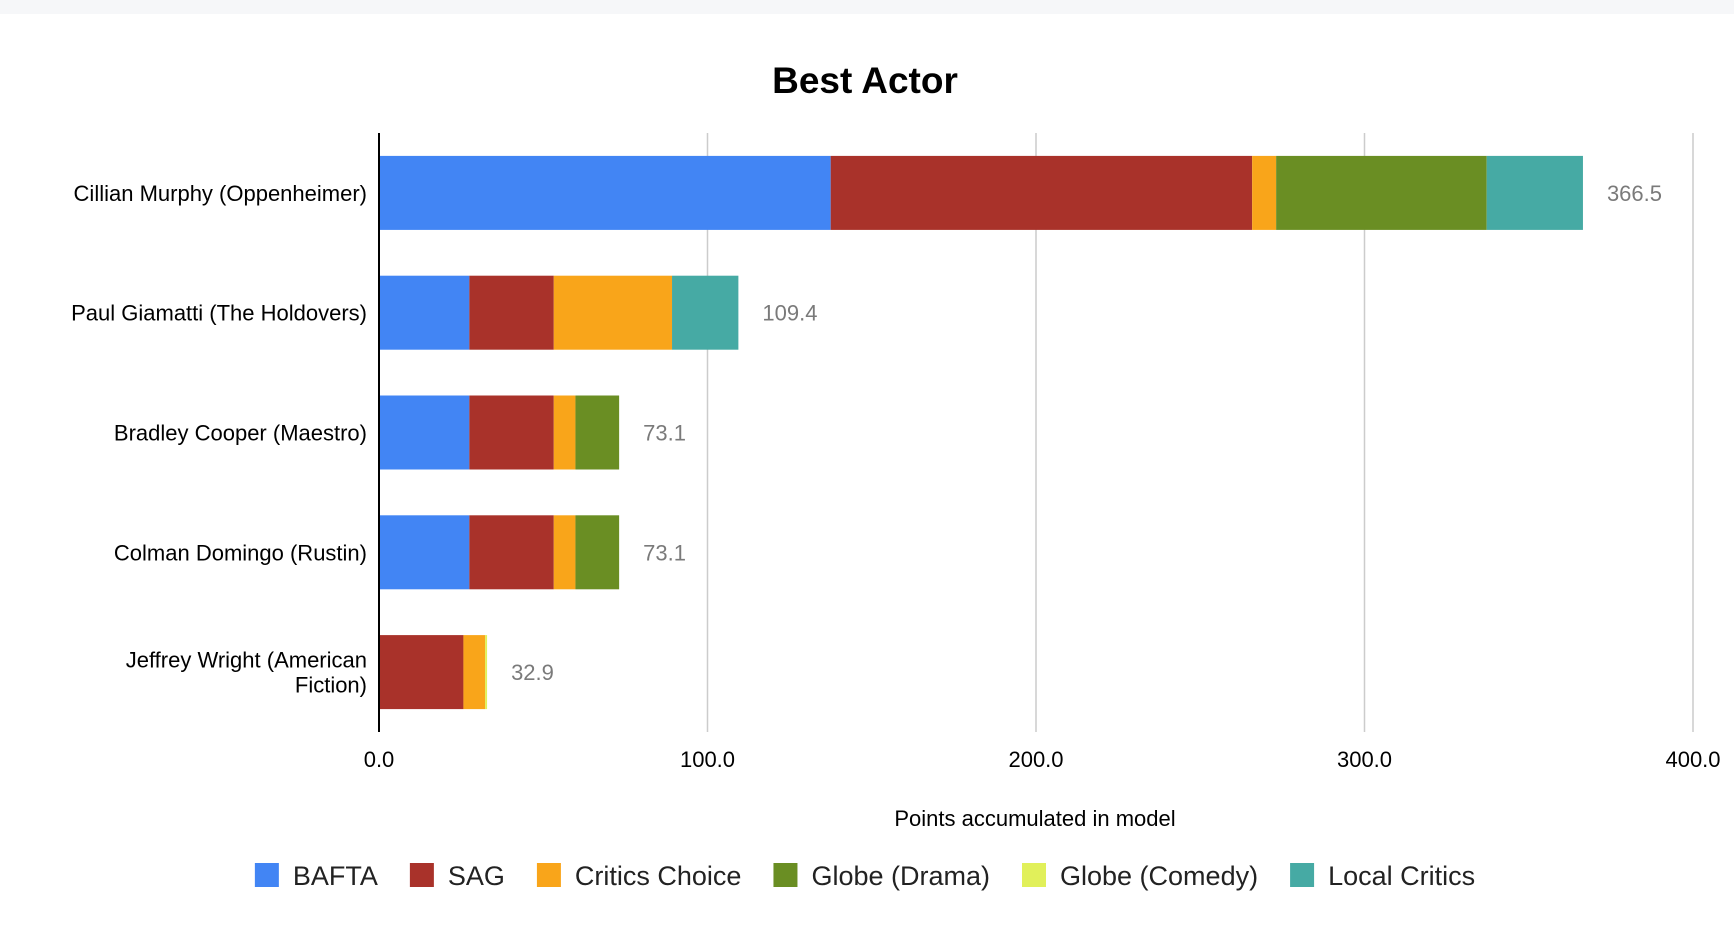 This screenshot has height=936, width=1734. Describe the element at coordinates (486, 672) in the screenshot. I see `bar-segment-globe-comedy-` at that location.